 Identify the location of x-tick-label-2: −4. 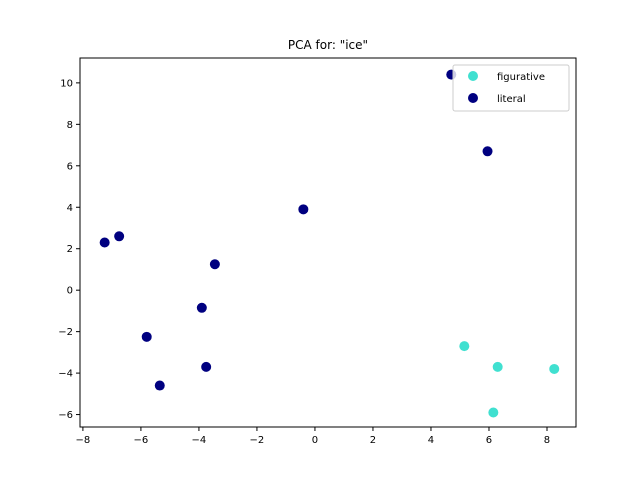
(199, 440).